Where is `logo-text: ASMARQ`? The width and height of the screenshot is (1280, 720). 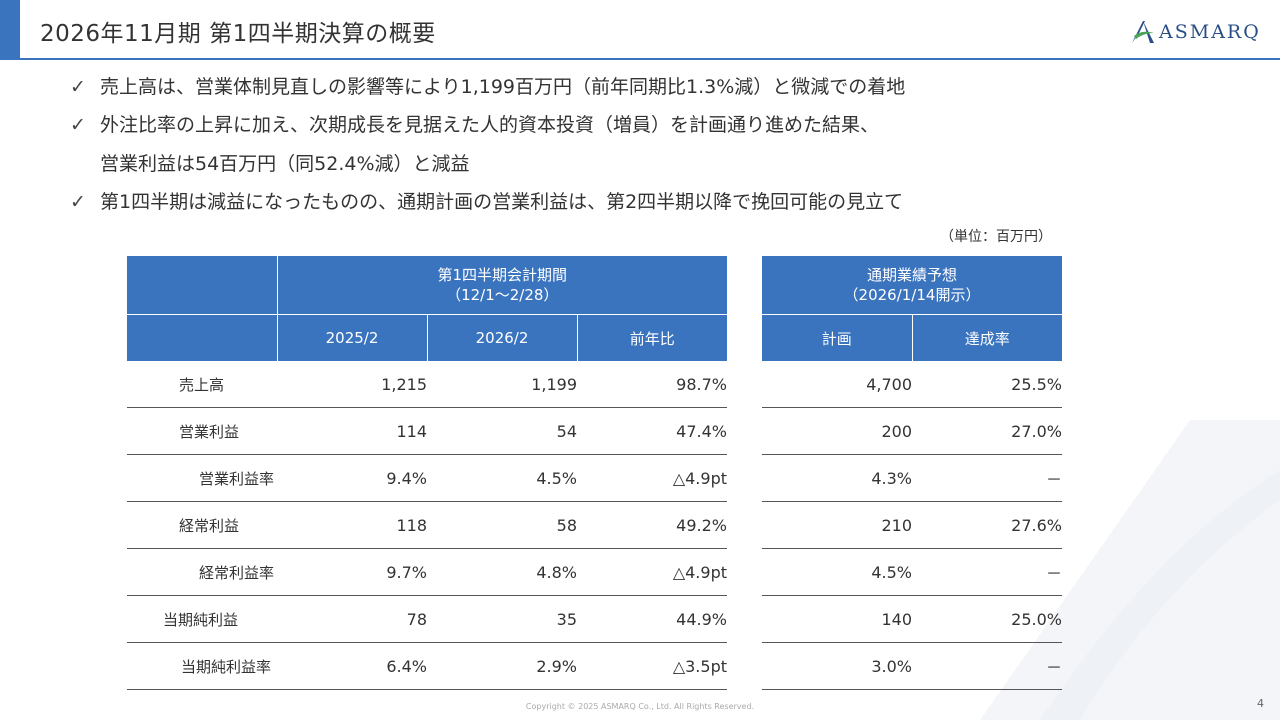 logo-text: ASMARQ is located at coordinates (1210, 32).